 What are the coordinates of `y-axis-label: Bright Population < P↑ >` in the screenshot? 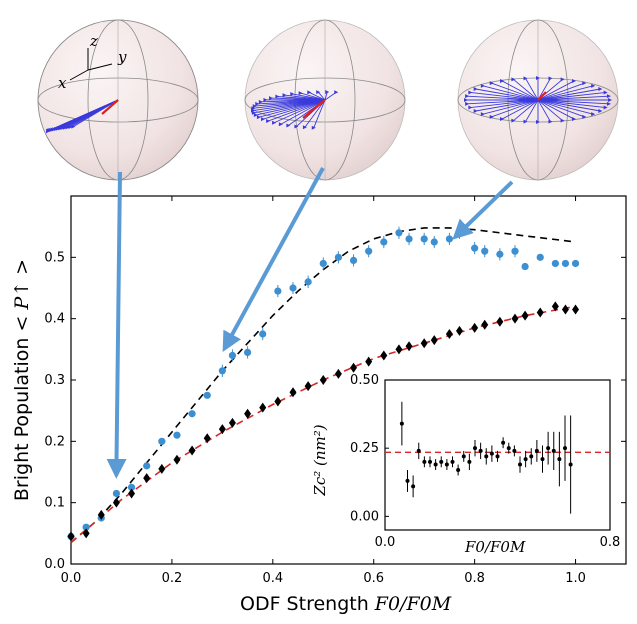 It's located at (22, 380).